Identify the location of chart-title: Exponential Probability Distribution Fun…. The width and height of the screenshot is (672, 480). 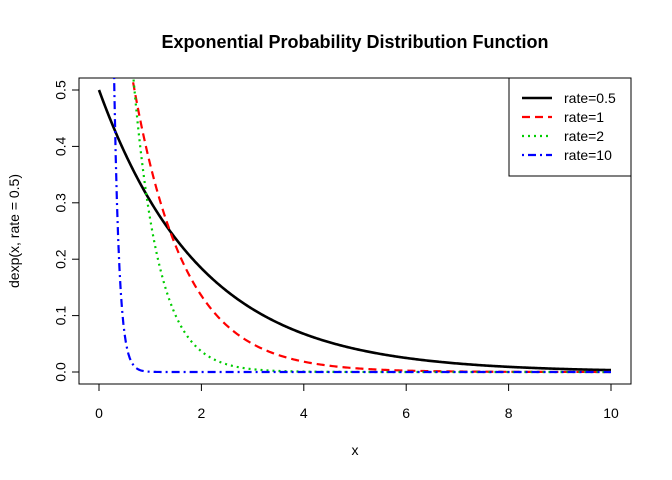
(355, 42).